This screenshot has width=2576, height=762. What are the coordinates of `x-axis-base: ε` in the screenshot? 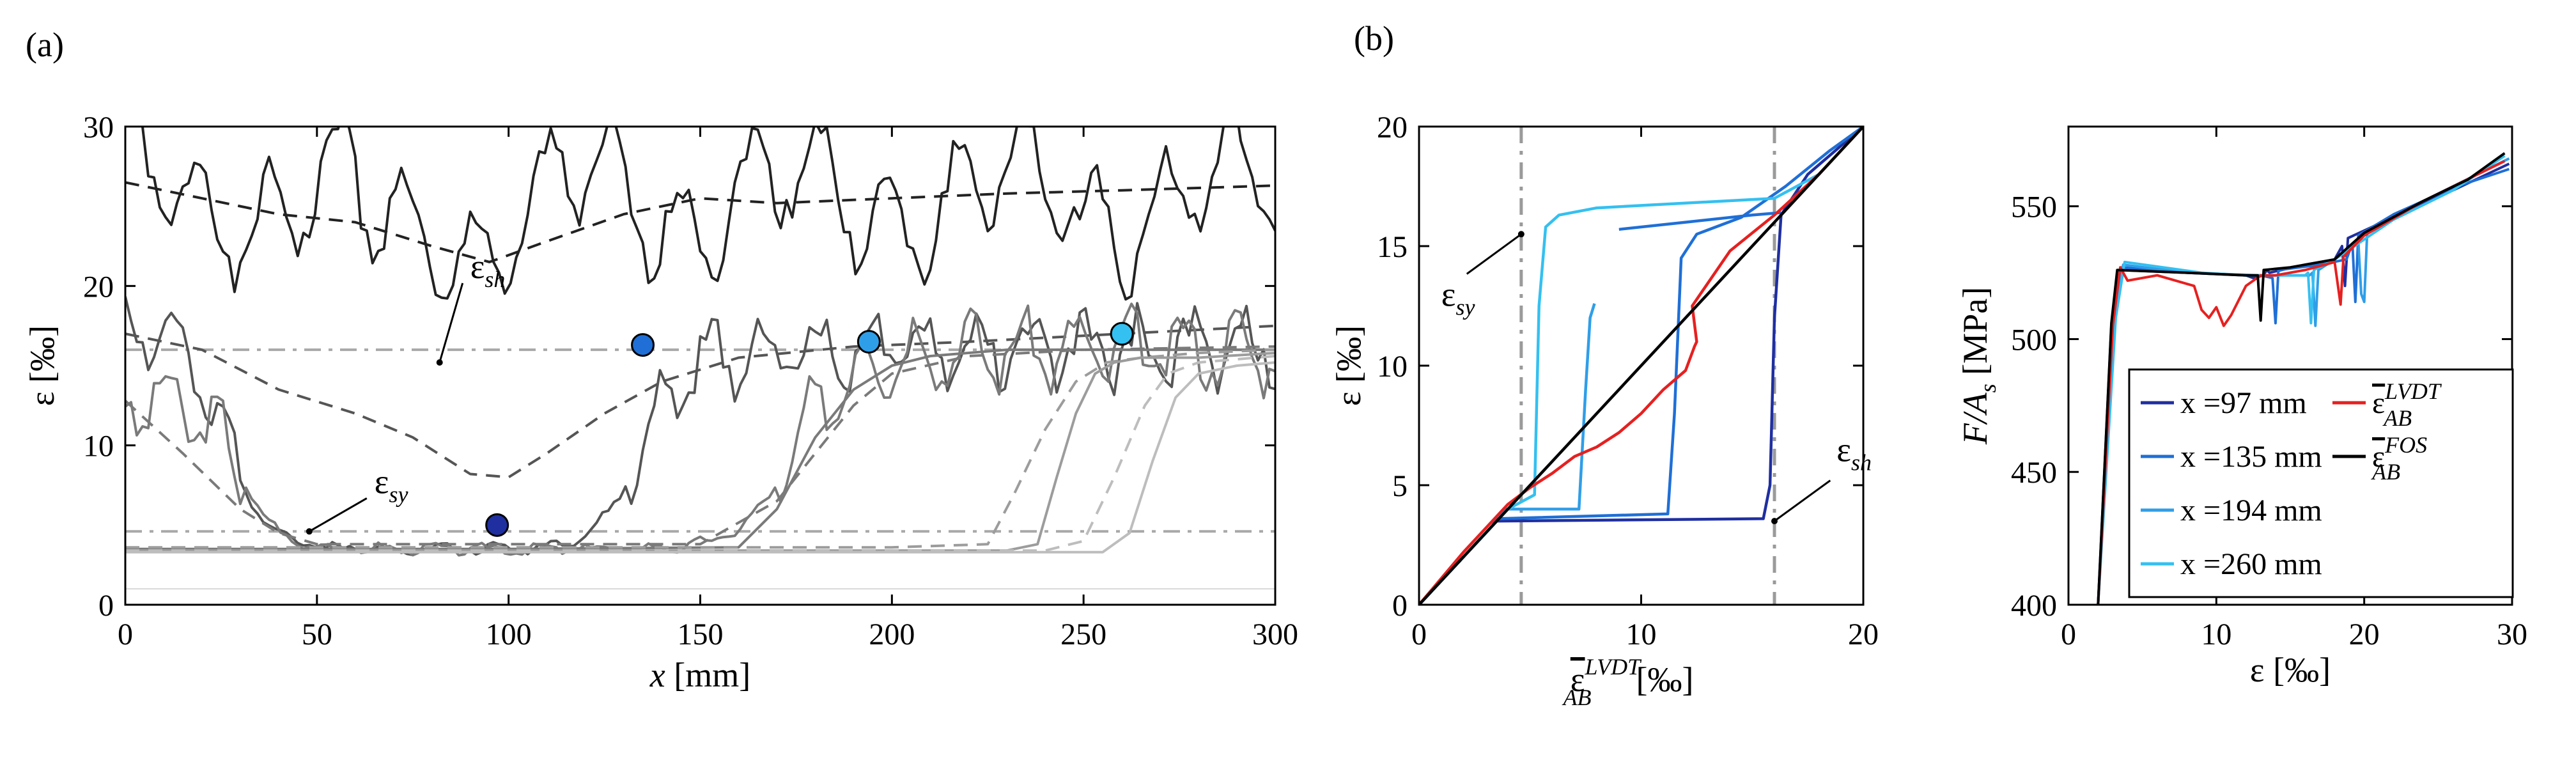 It's located at (1578, 679).